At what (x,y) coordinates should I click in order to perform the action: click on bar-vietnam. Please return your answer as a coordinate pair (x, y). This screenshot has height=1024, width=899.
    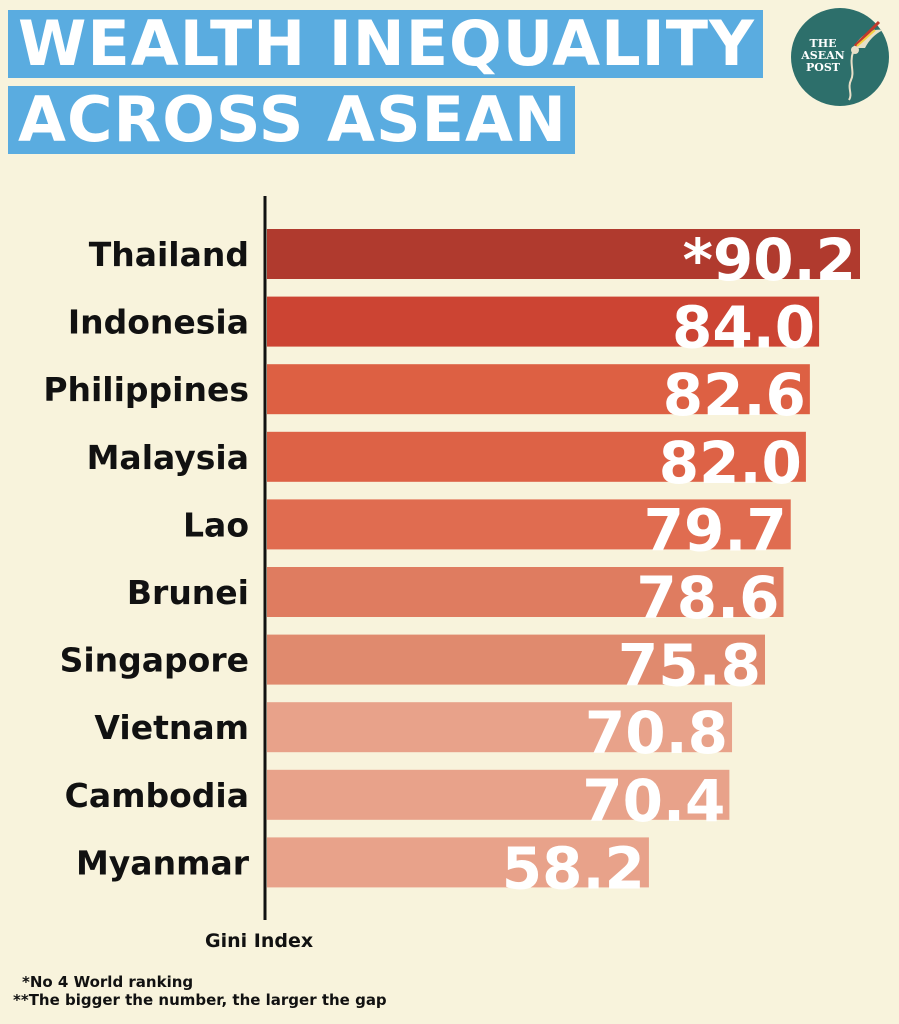
    Looking at the image, I should click on (500, 727).